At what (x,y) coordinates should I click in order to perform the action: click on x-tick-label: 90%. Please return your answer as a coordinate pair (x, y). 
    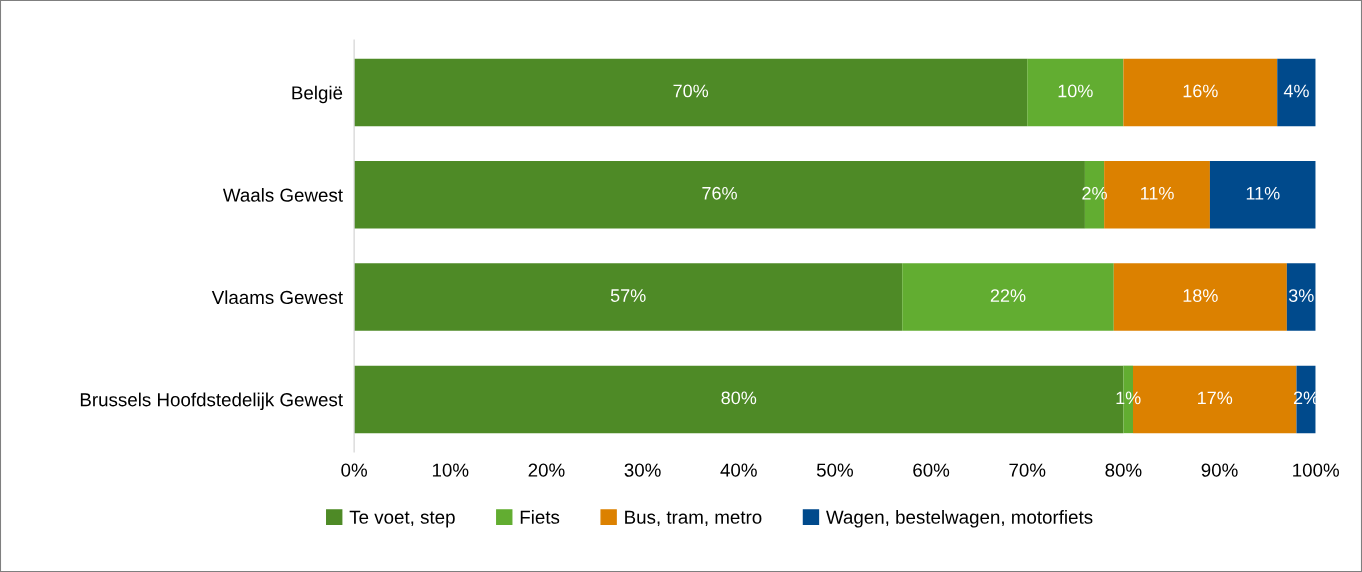
    Looking at the image, I should click on (1219, 470).